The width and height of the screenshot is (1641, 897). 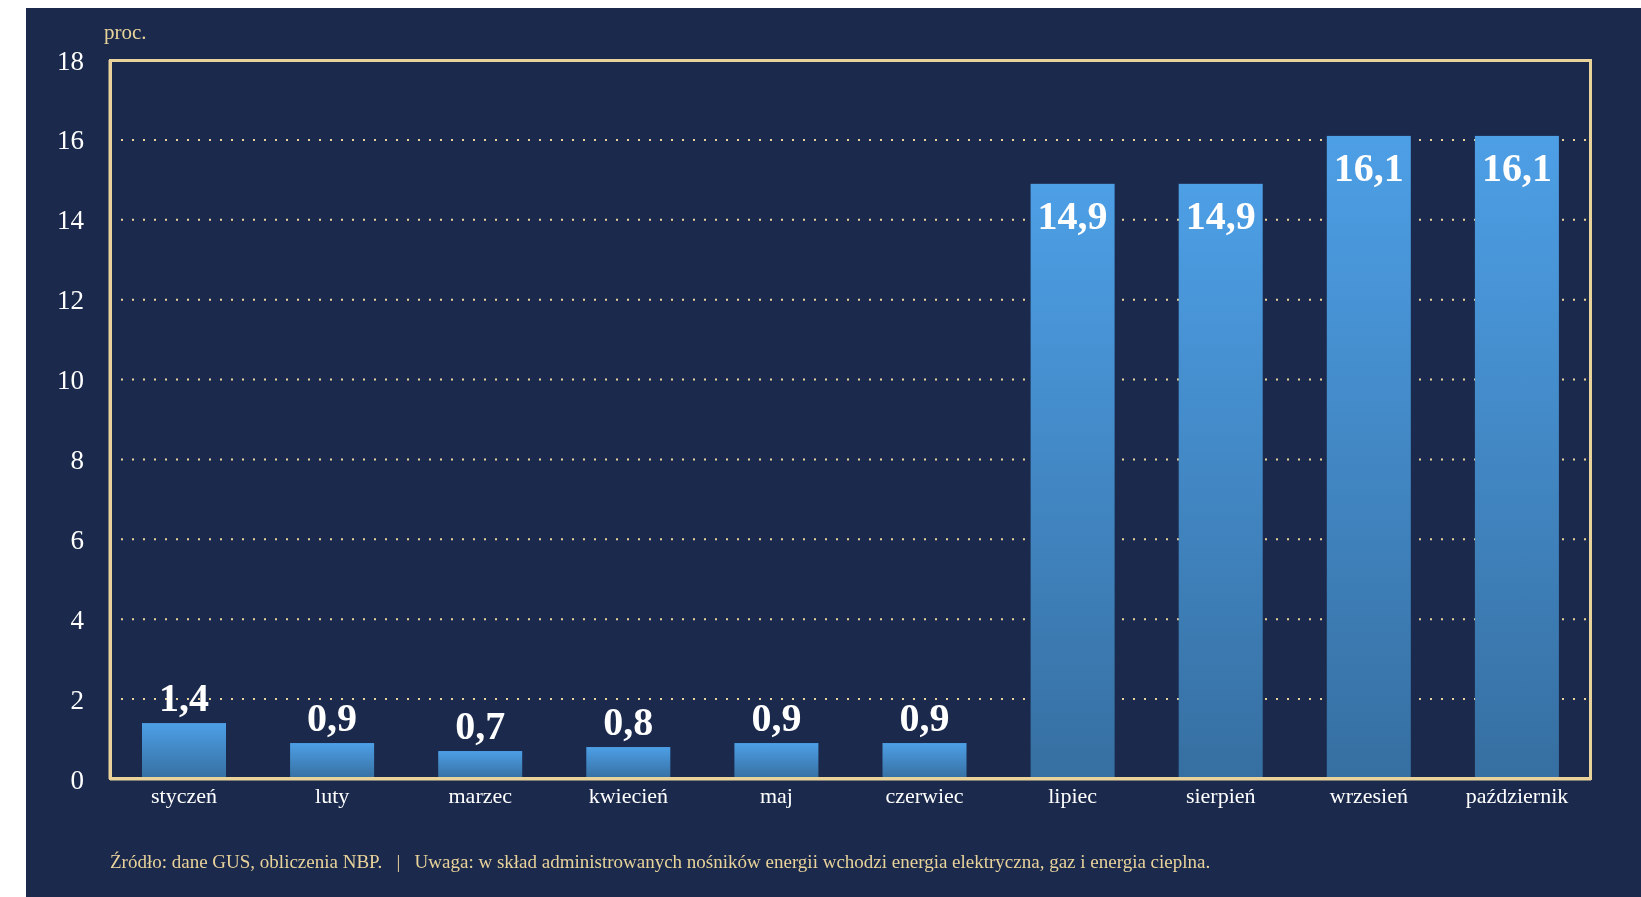 I want to click on y-axis-title: proc., so click(x=125, y=32).